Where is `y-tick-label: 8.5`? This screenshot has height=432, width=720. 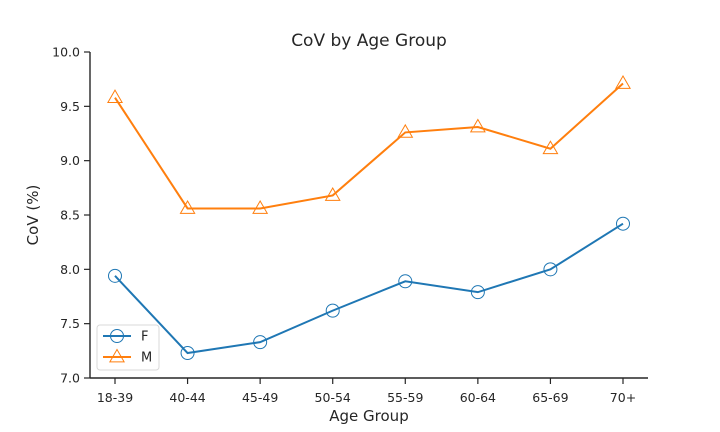
y-tick-label: 8.5 is located at coordinates (70, 215).